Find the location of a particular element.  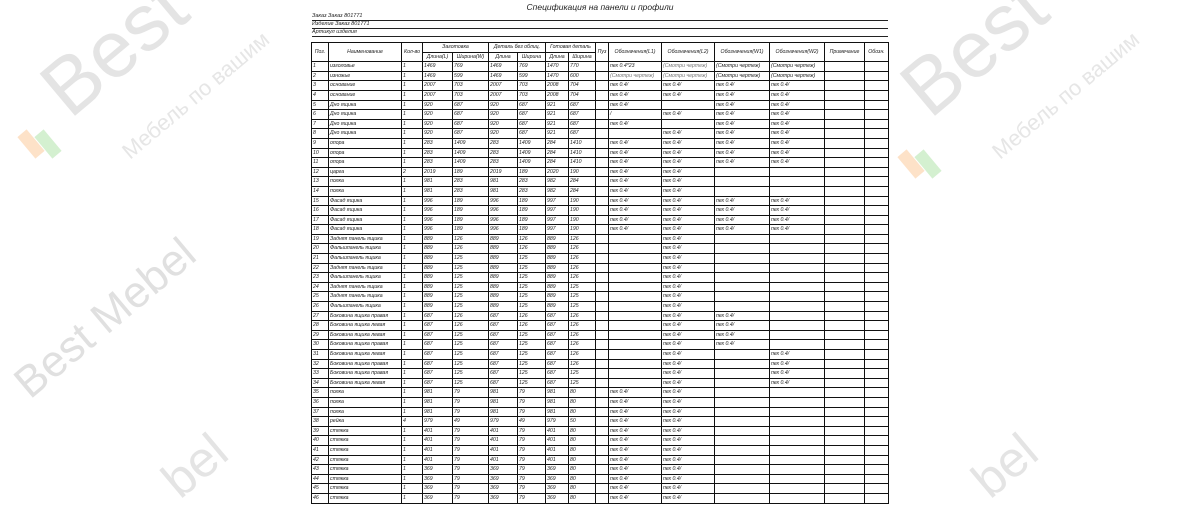

table-row: 40 стяжка 1 401 79 401 79 401 80 пех 0.4/пех 0.4/ is located at coordinates (600, 440).